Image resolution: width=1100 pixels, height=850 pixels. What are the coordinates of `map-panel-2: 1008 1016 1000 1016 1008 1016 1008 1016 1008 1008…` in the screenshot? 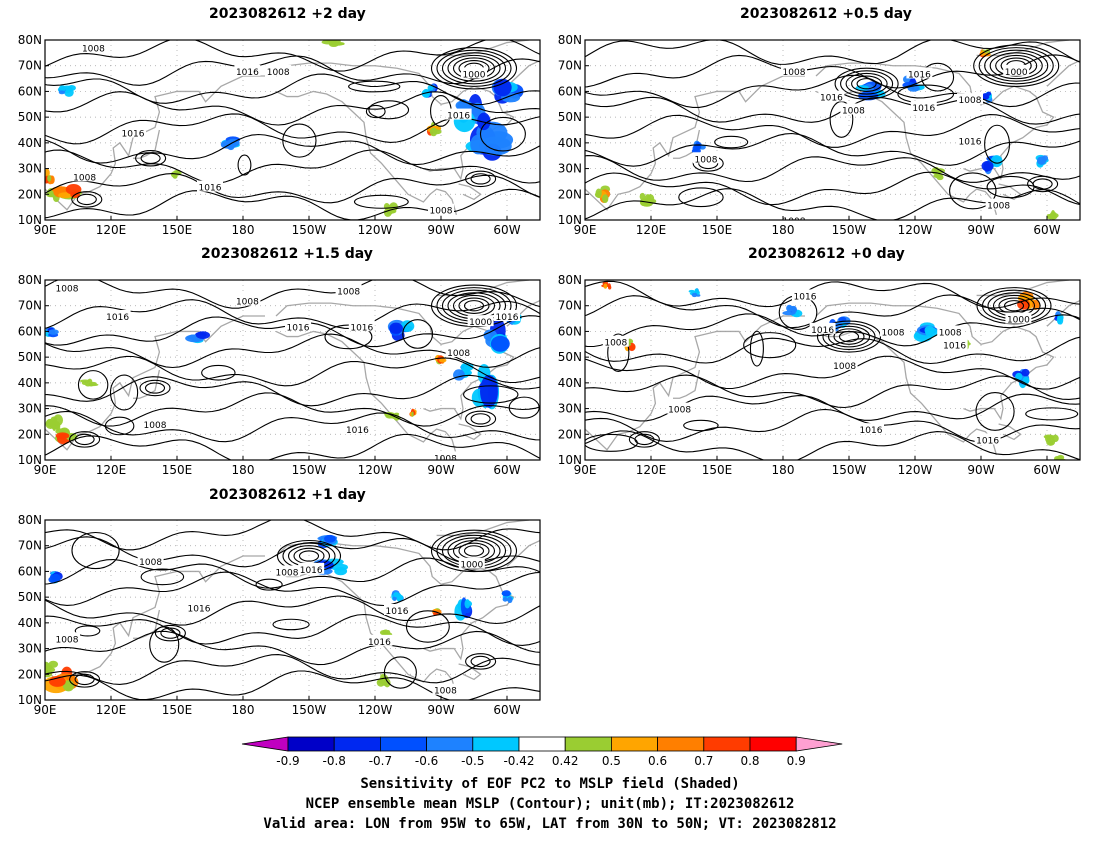 It's located at (819, 135).